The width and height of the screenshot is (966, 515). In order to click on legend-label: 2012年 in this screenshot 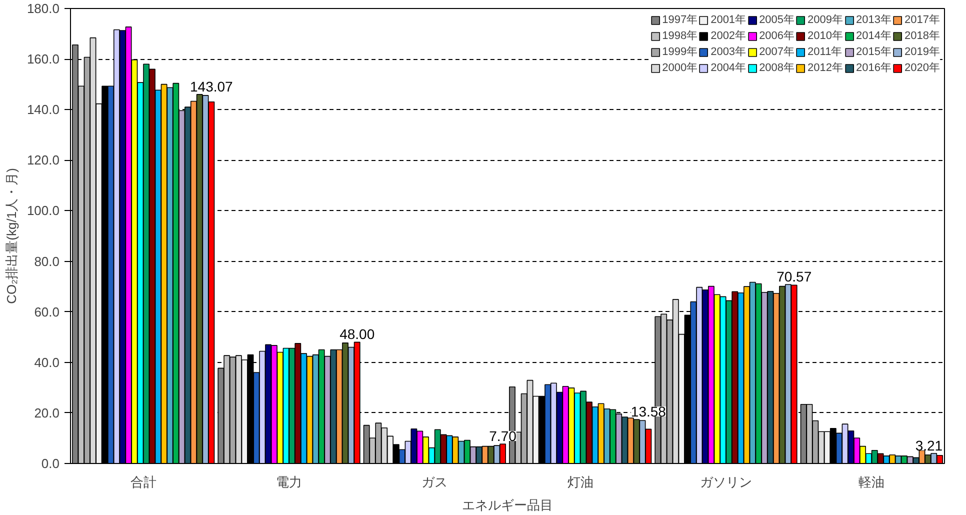, I will do `click(826, 68)`.